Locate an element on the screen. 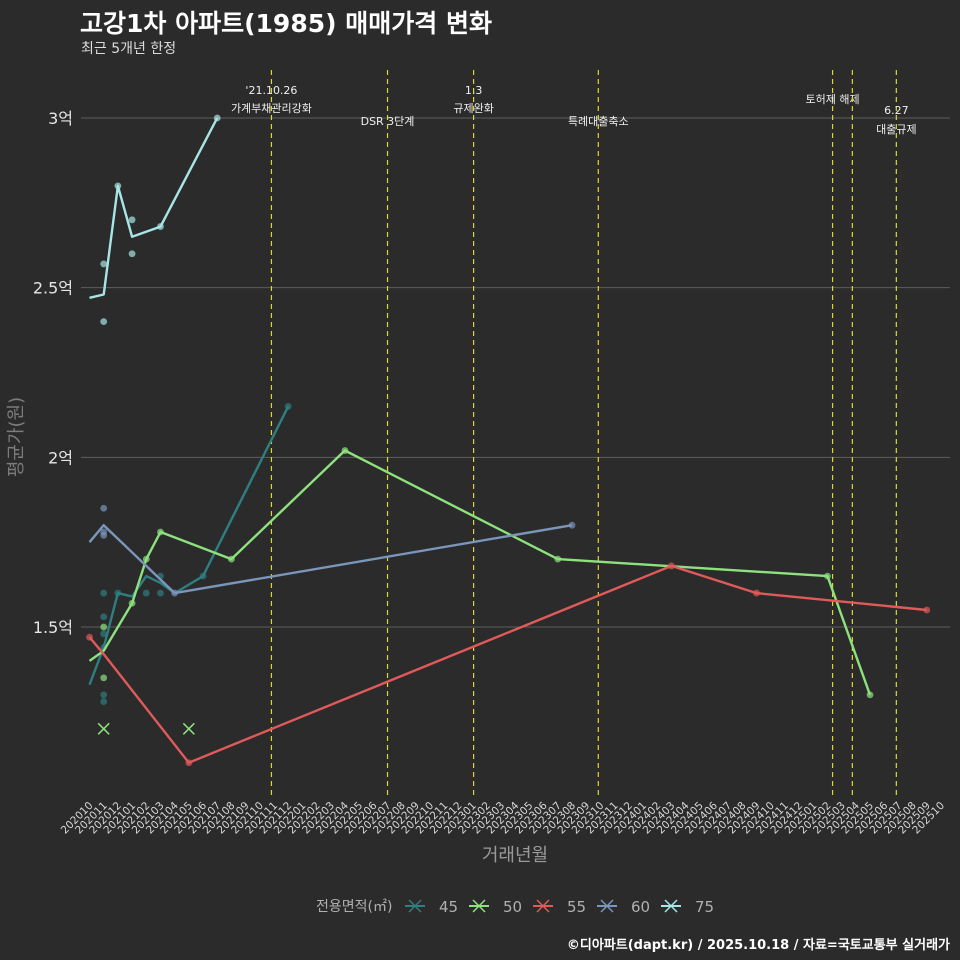 The image size is (960, 960). y-tick-label: 2.5억 is located at coordinates (53, 288).